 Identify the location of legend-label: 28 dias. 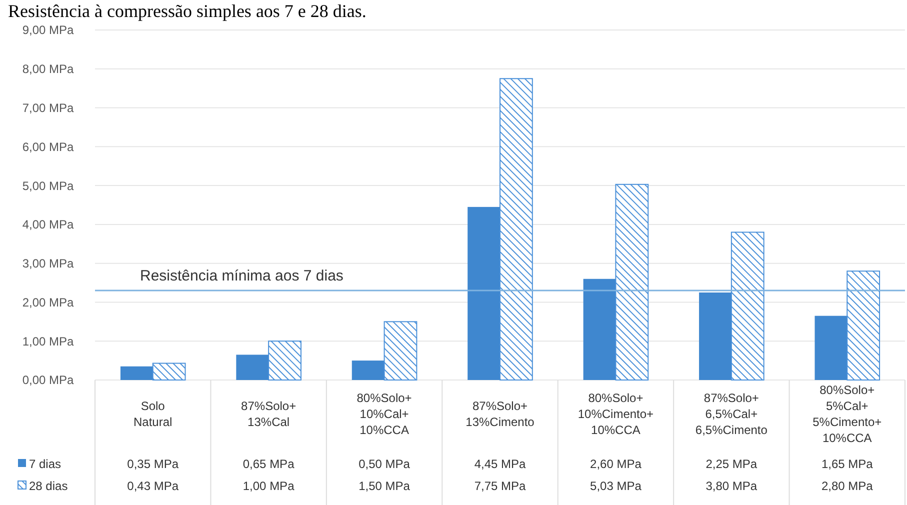
(48, 486).